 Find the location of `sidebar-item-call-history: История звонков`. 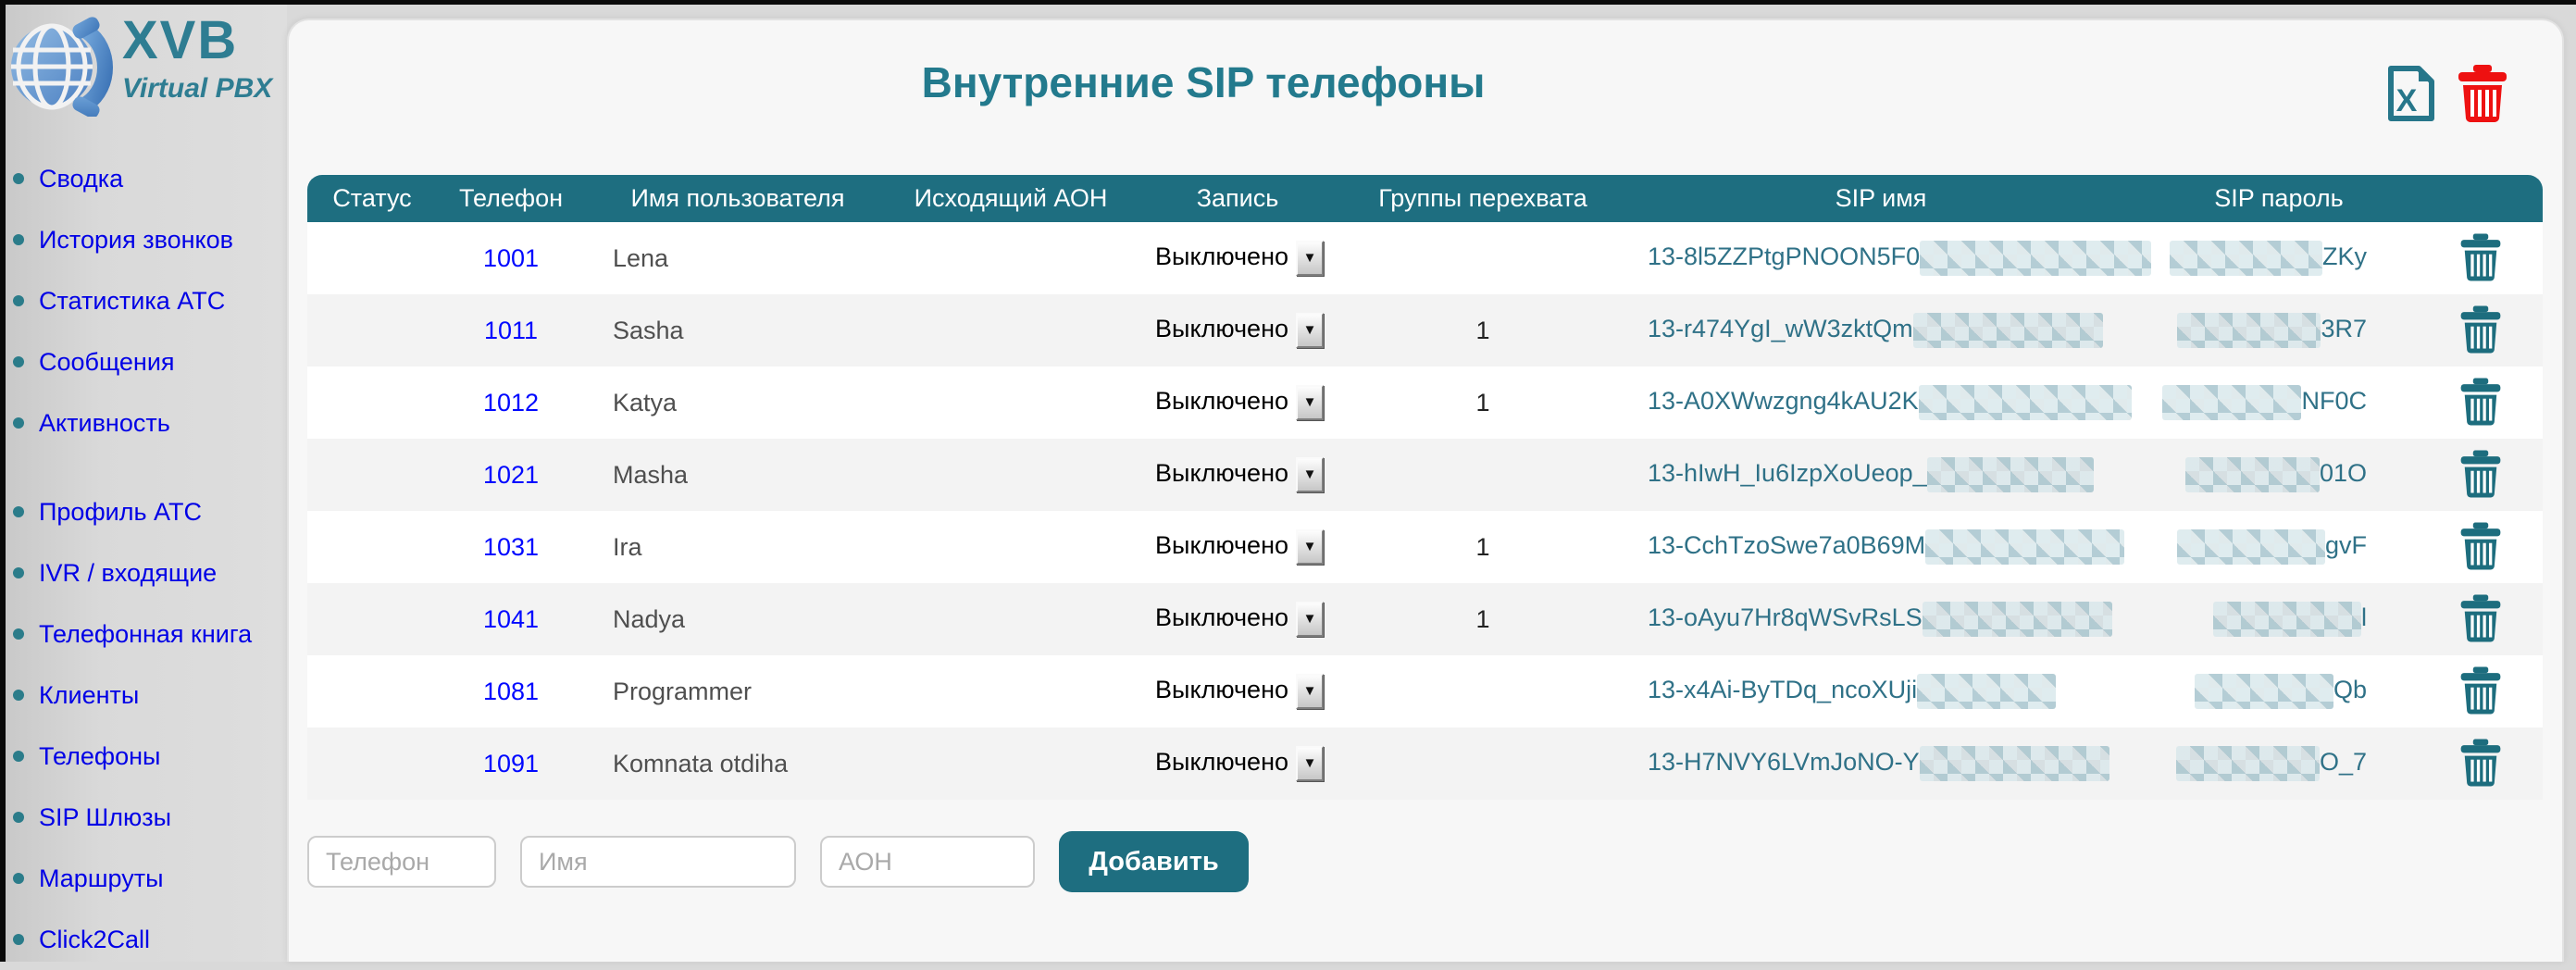

sidebar-item-call-history: История звонков is located at coordinates (147, 239).